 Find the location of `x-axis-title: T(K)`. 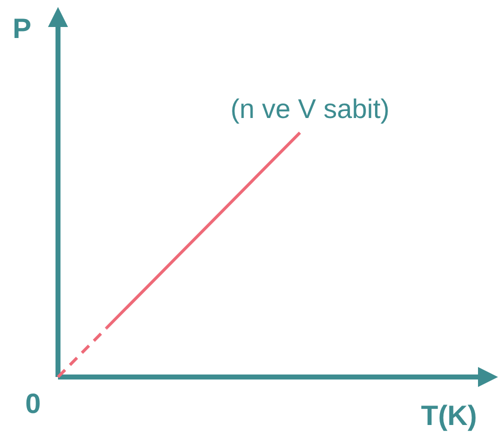

x-axis-title: T(K) is located at coordinates (449, 415).